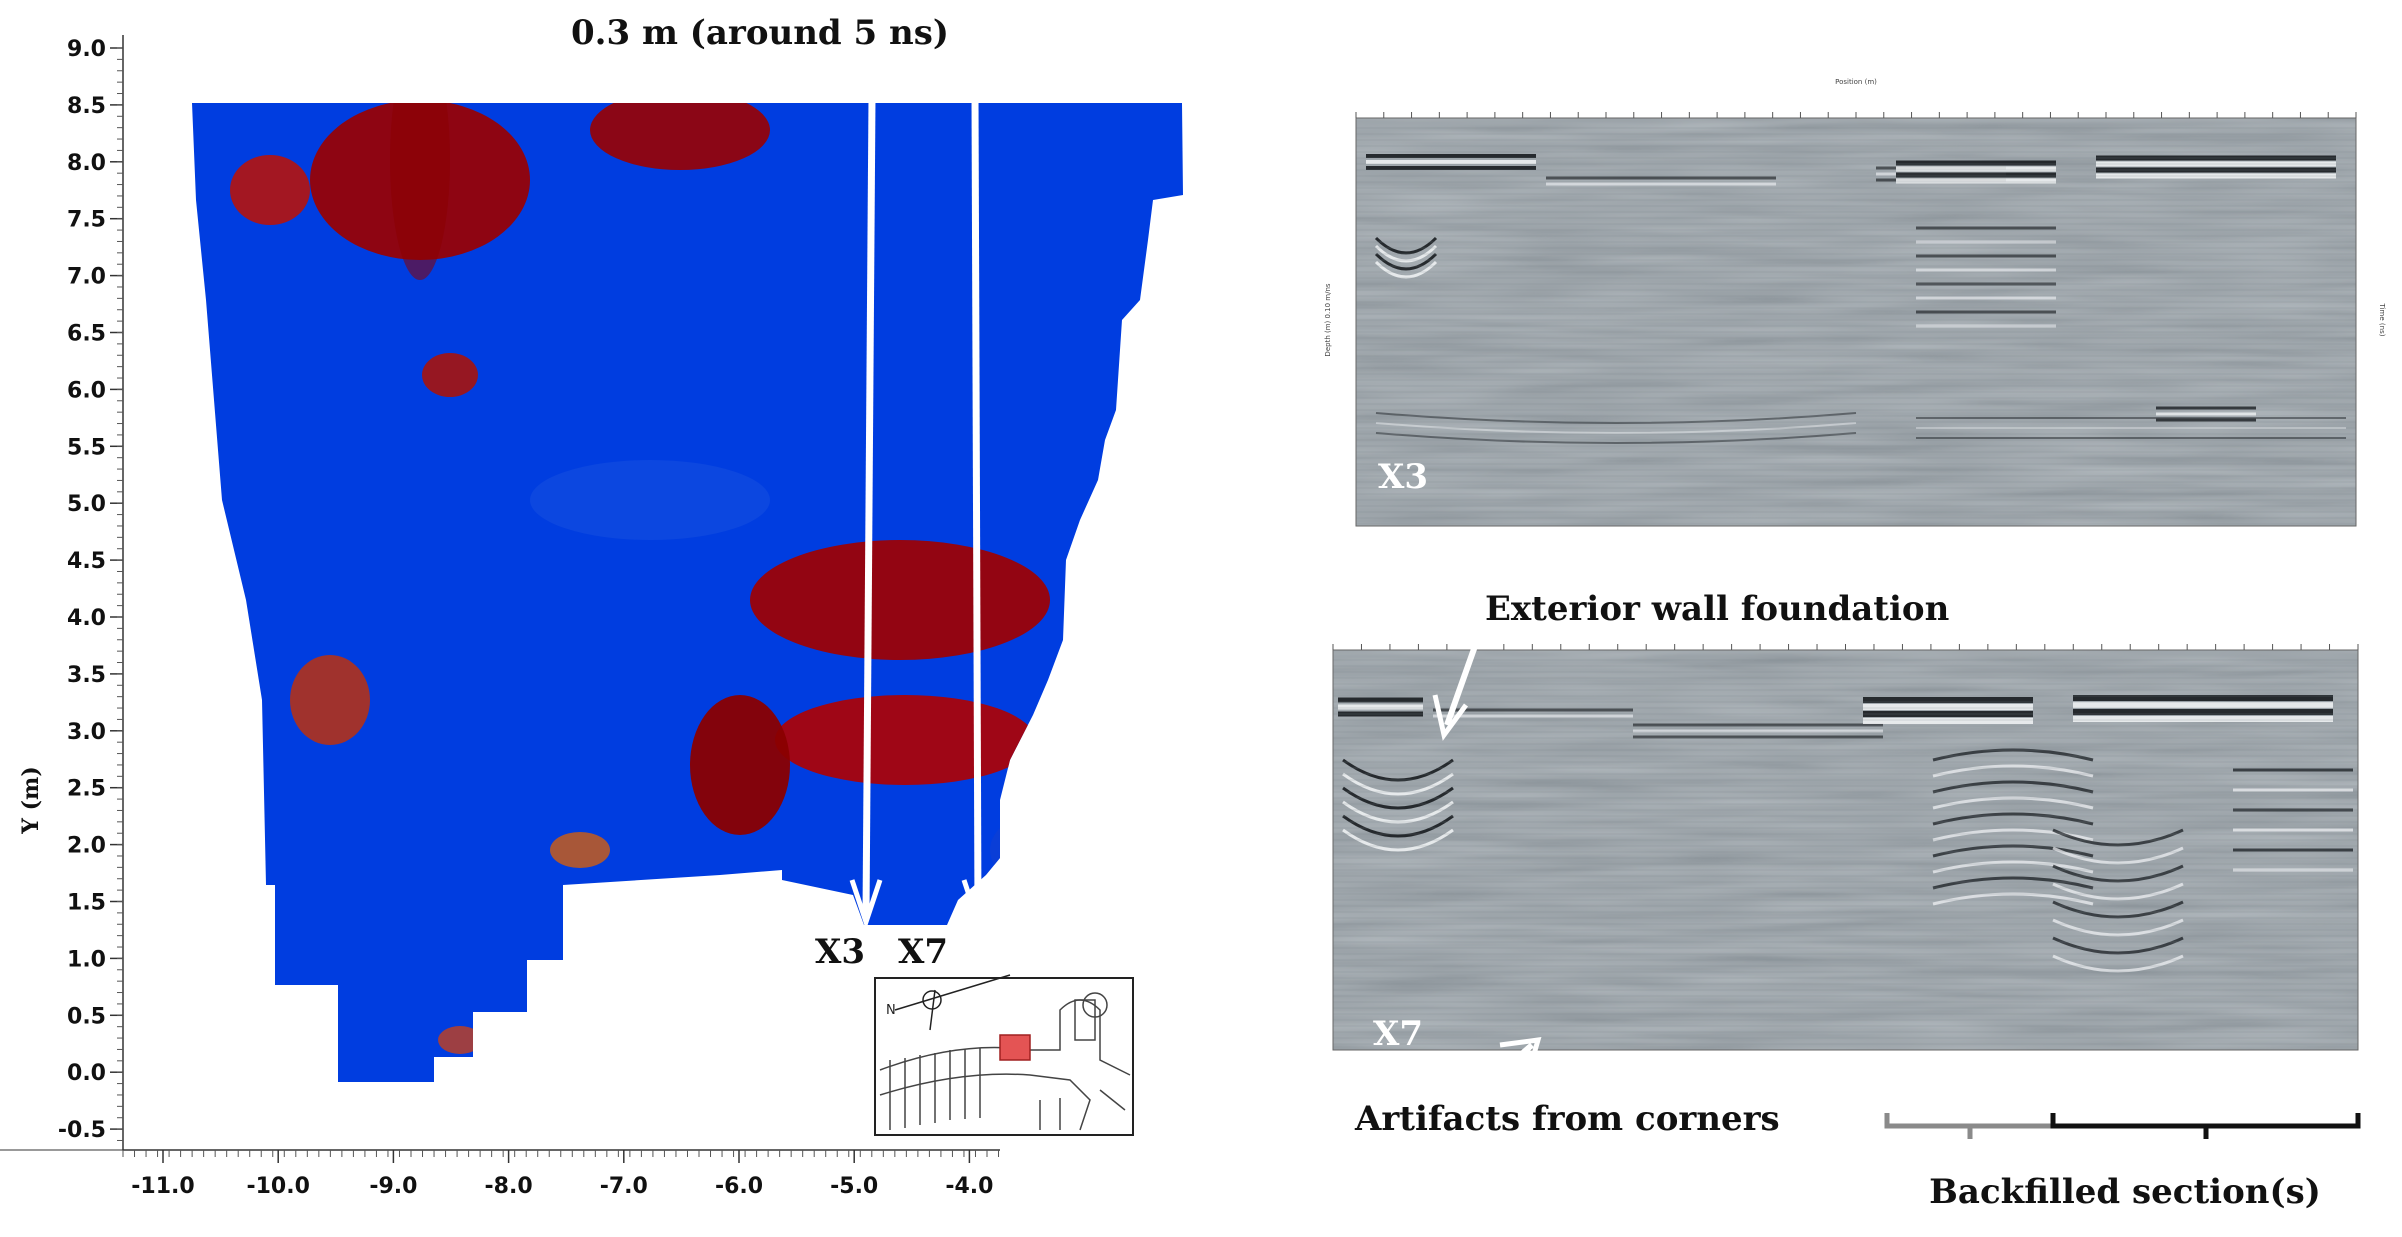  I want to click on profile-x7-label: X7, so click(1398, 1034).